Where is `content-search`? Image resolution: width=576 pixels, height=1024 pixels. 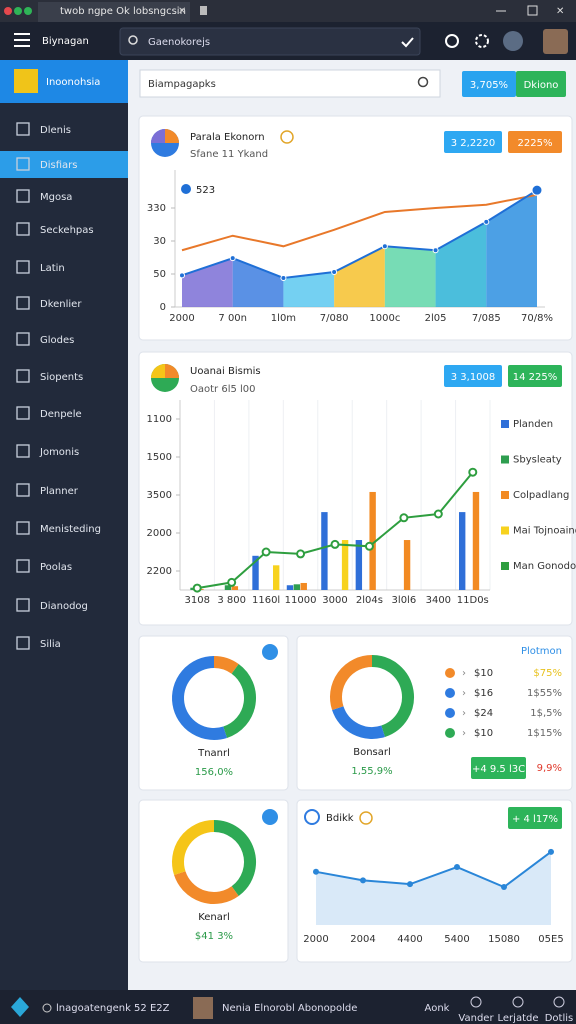 content-search is located at coordinates (290, 83).